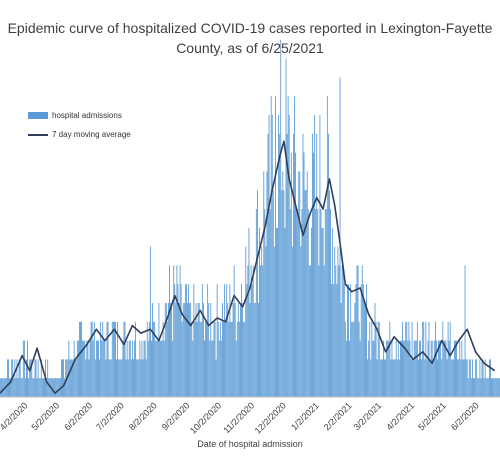  What do you see at coordinates (432, 416) in the screenshot?
I see `x-tick-label: 5/2/2021` at bounding box center [432, 416].